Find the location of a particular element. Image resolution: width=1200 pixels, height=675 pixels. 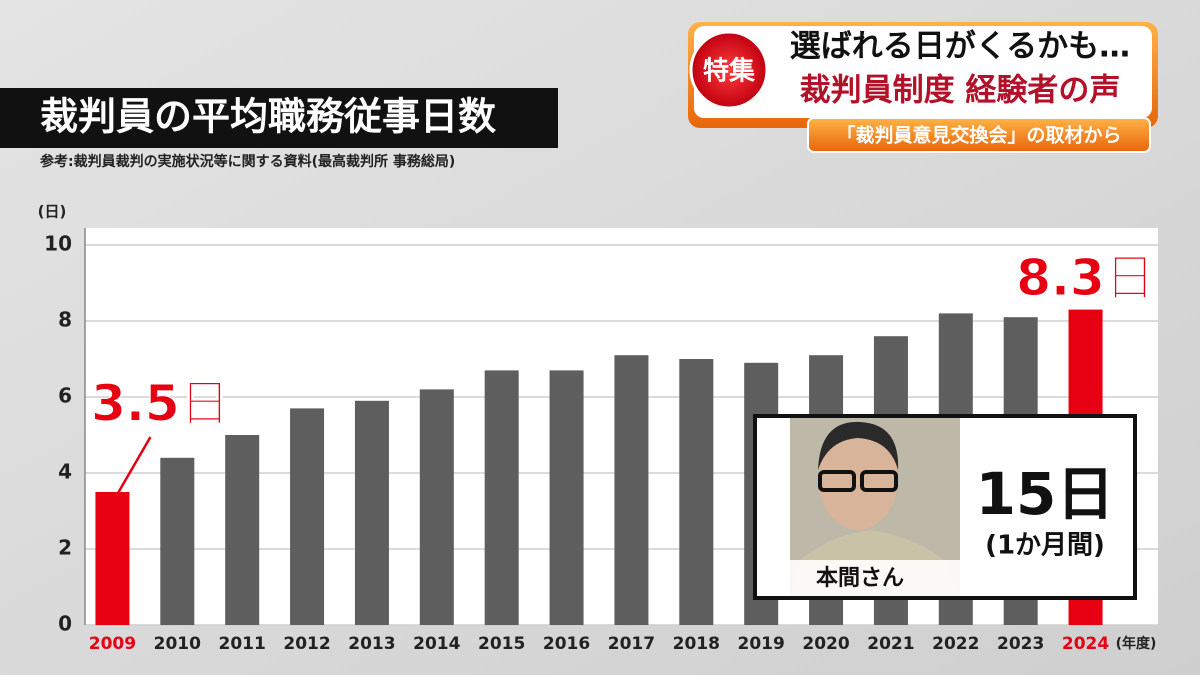

y-tick-label: 6 is located at coordinates (65, 396).